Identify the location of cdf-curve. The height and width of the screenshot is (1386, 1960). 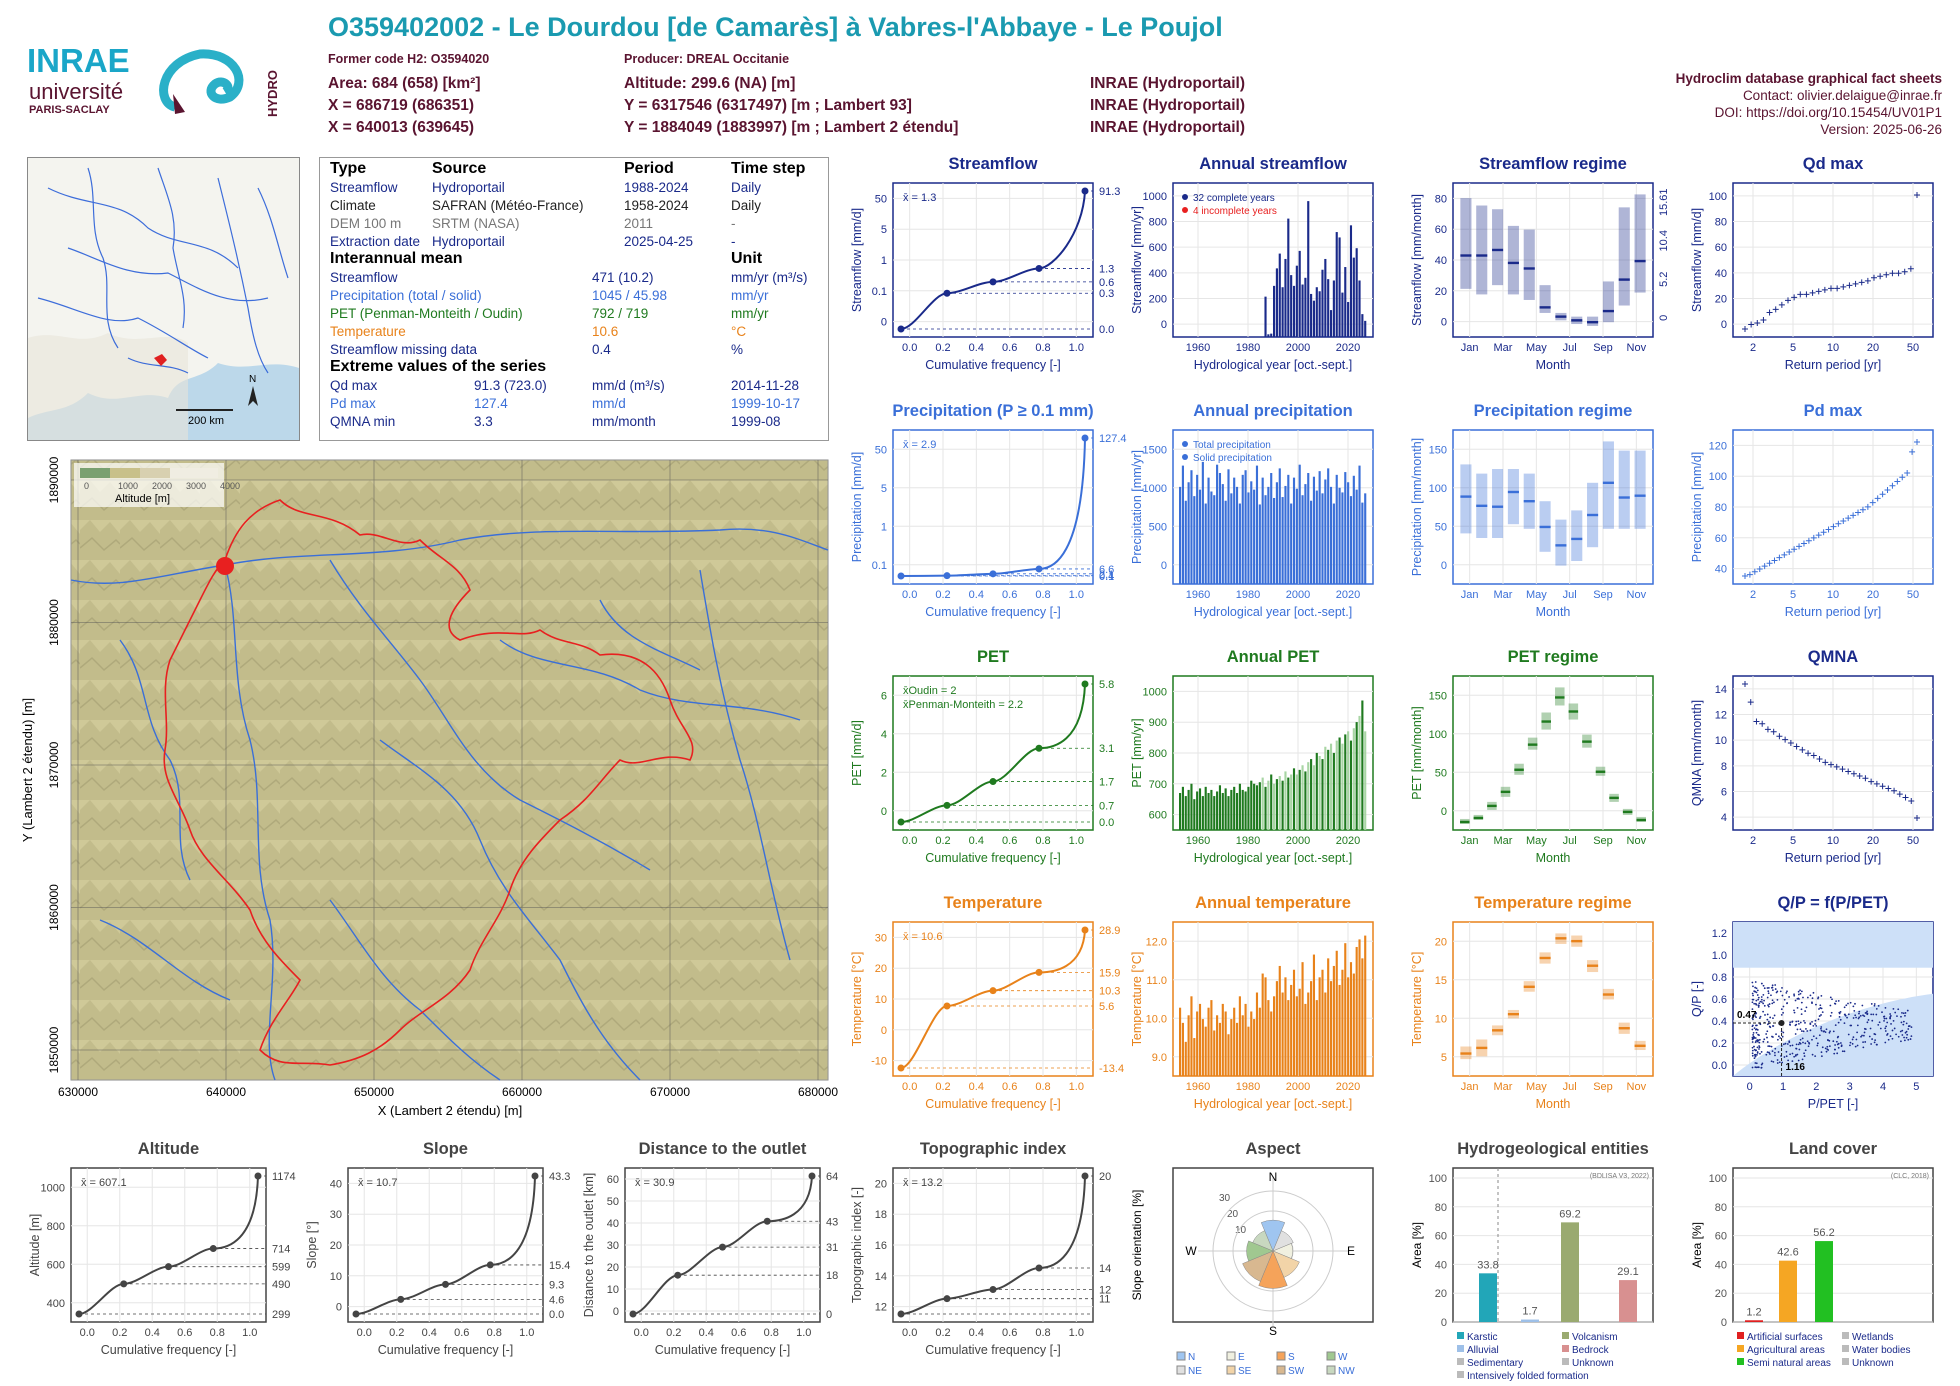
(993, 1245).